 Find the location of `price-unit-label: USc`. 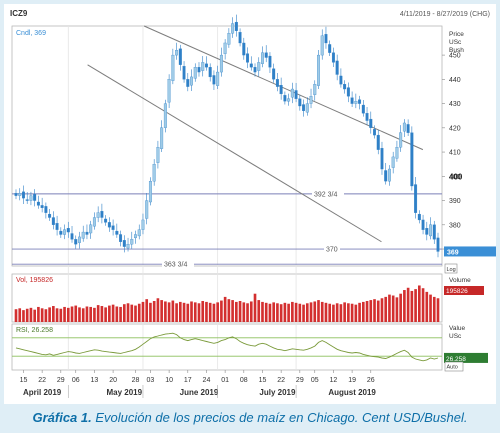

price-unit-label: USc is located at coordinates (455, 42).